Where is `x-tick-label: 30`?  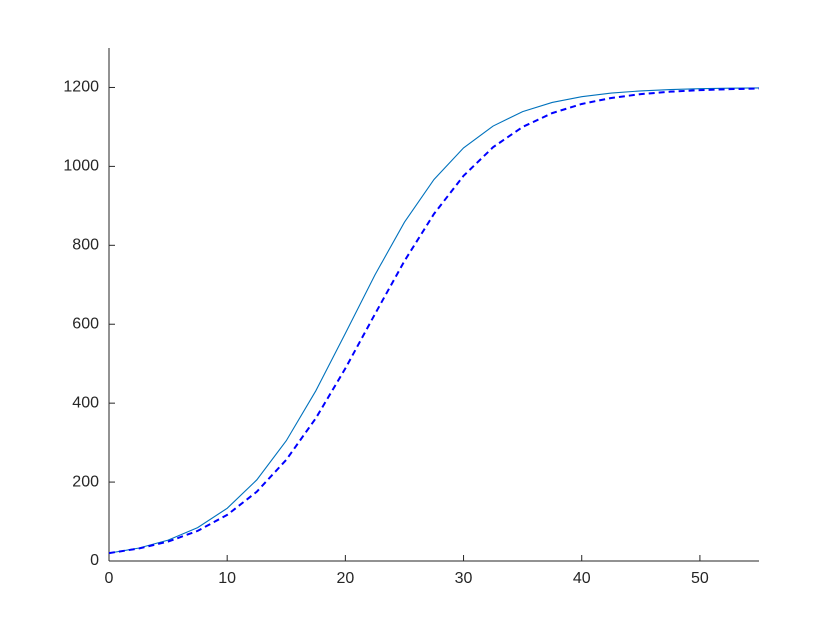 x-tick-label: 30 is located at coordinates (464, 578).